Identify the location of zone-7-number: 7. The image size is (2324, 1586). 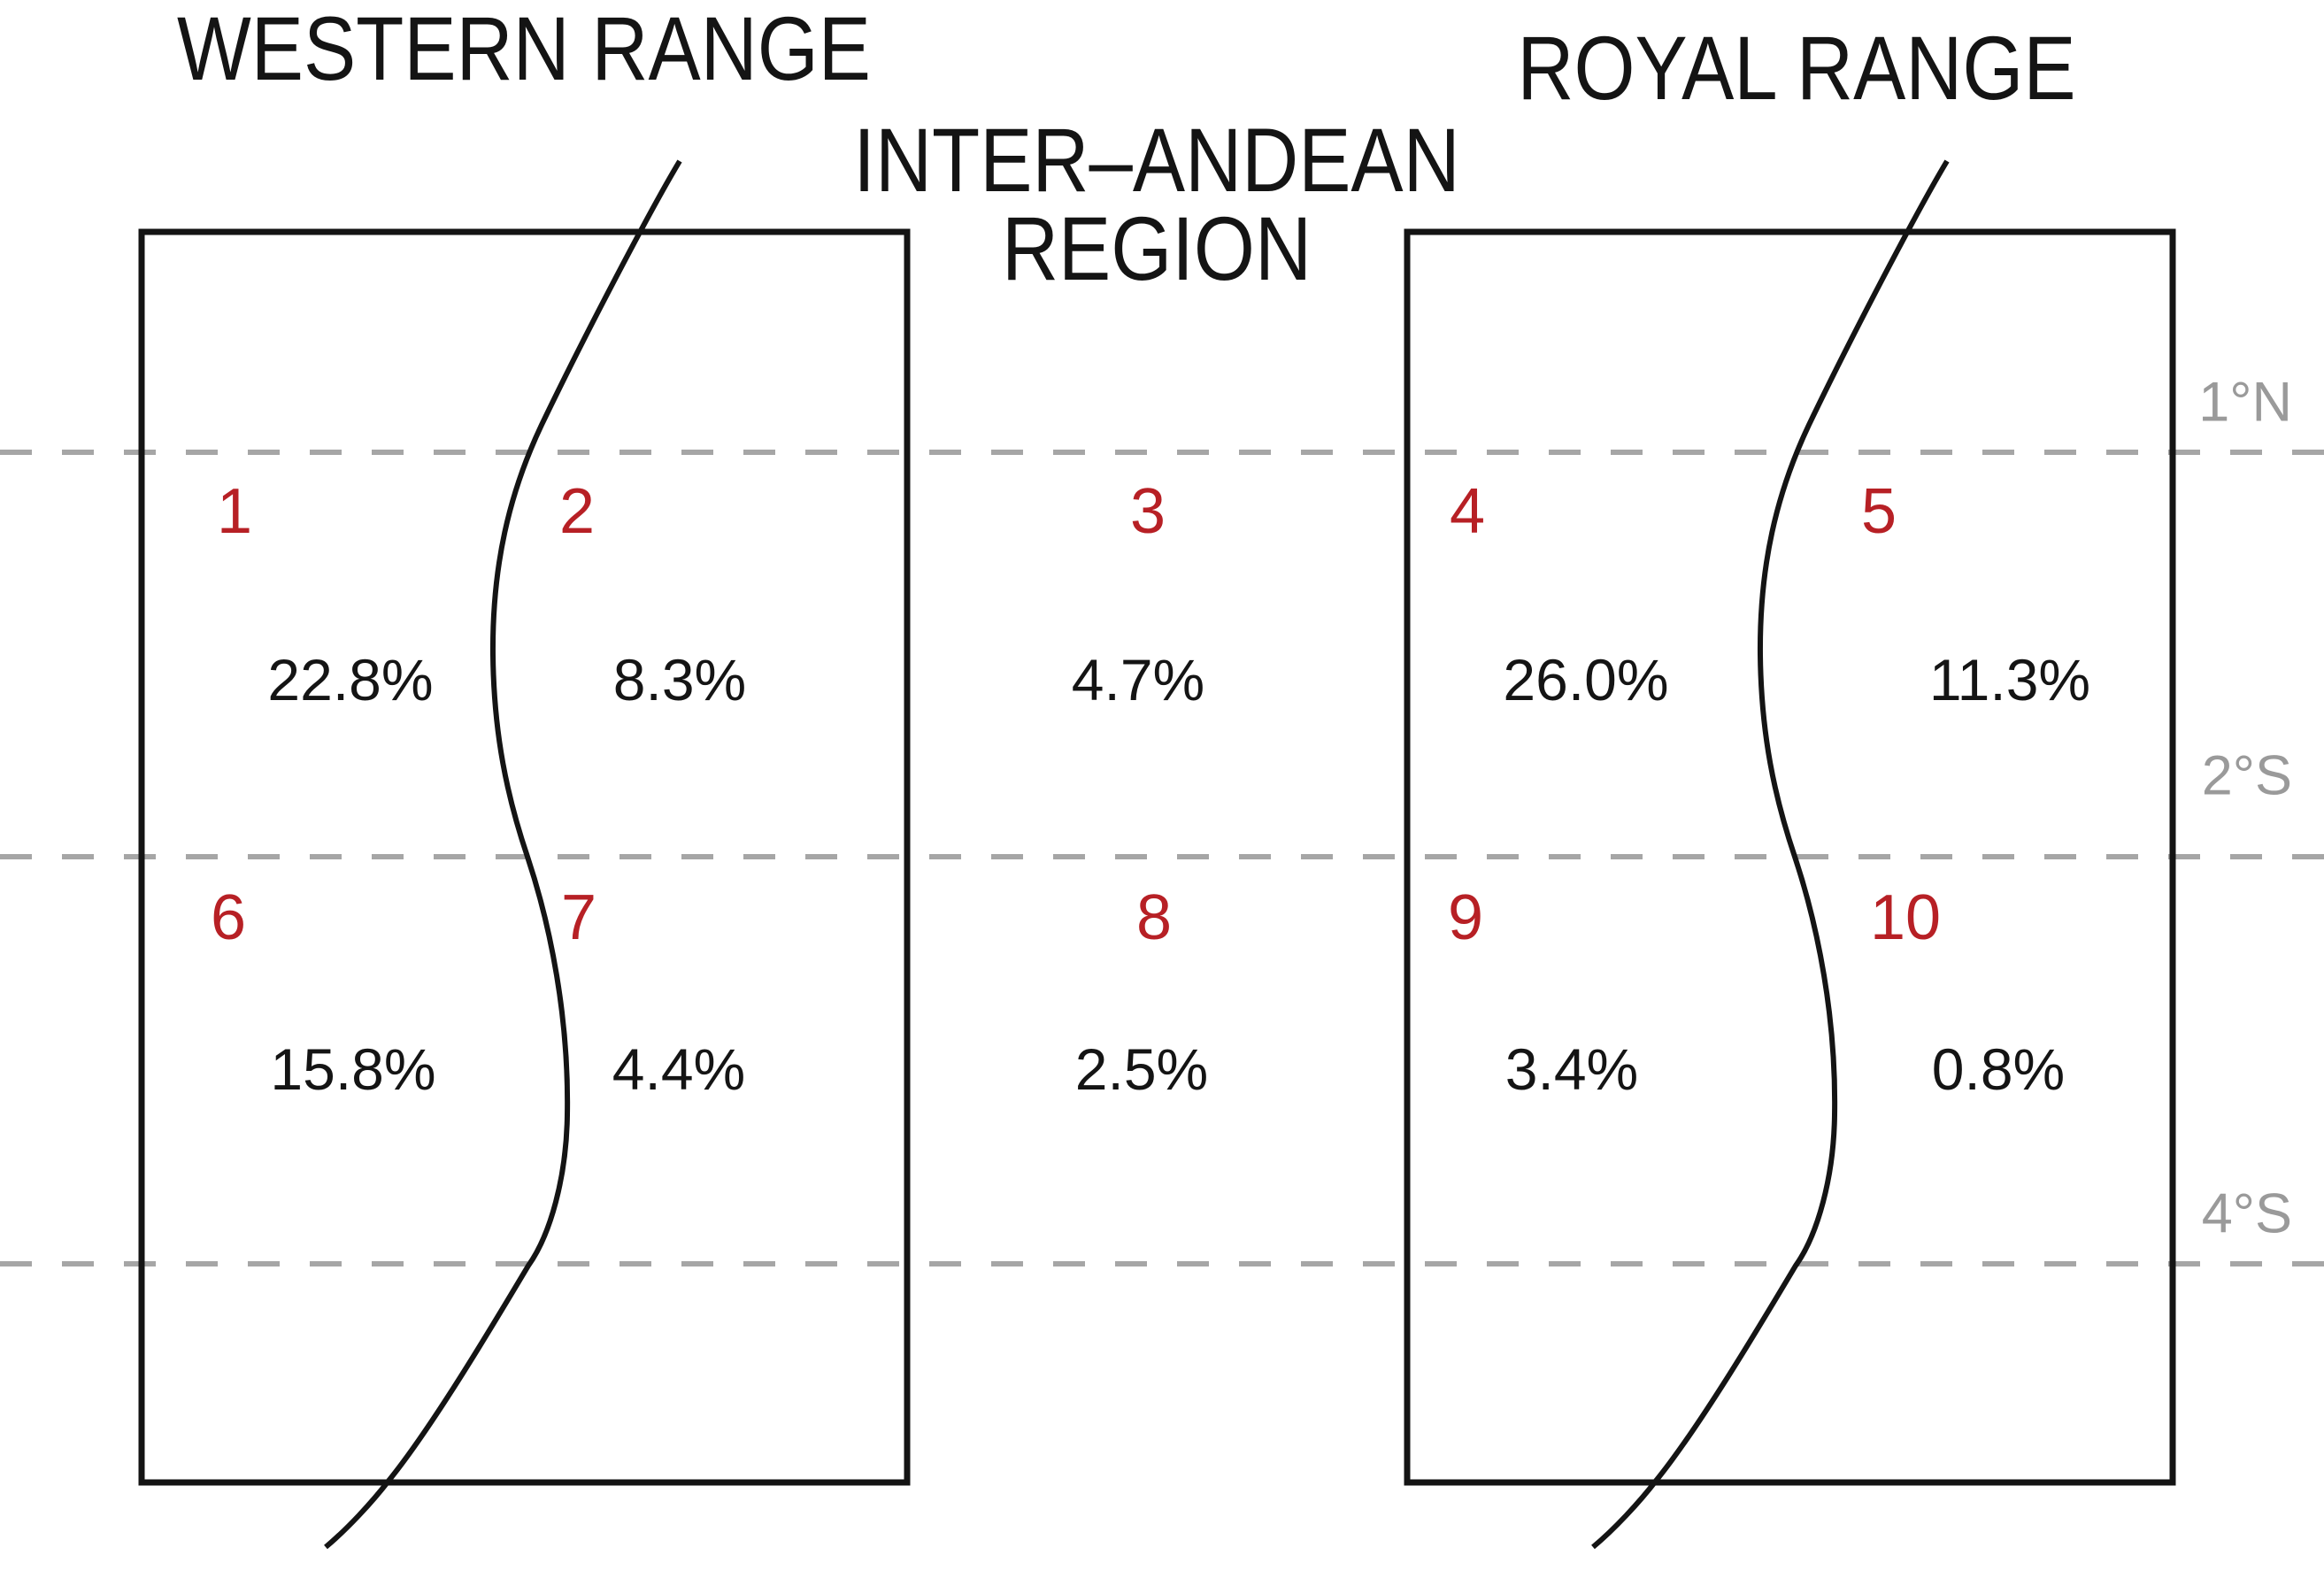
(578, 918).